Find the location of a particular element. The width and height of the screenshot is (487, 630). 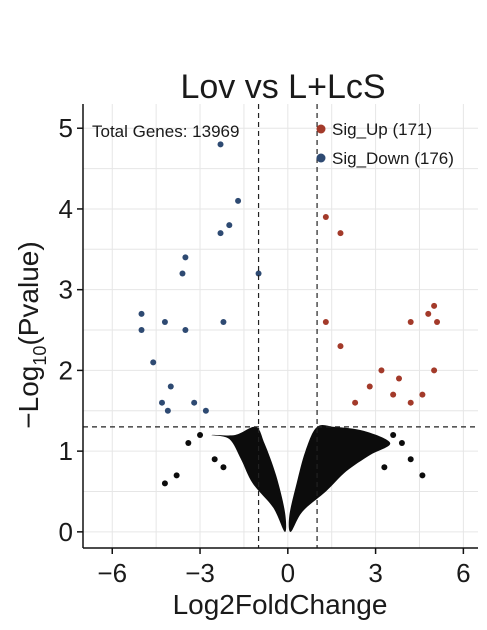

legend-label-down: Sig_Down (176) is located at coordinates (393, 158).